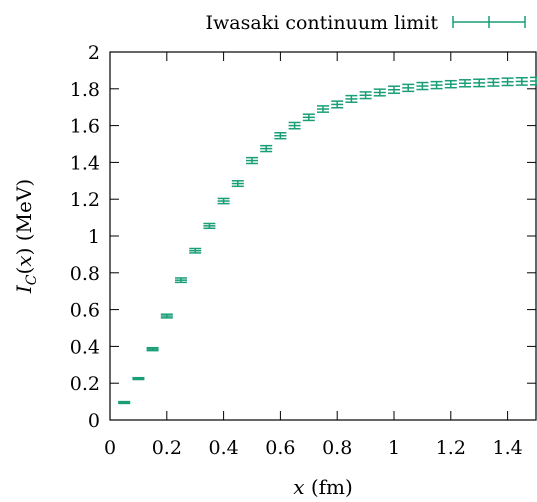  I want to click on x-tick-label: 1.4, so click(507, 448).